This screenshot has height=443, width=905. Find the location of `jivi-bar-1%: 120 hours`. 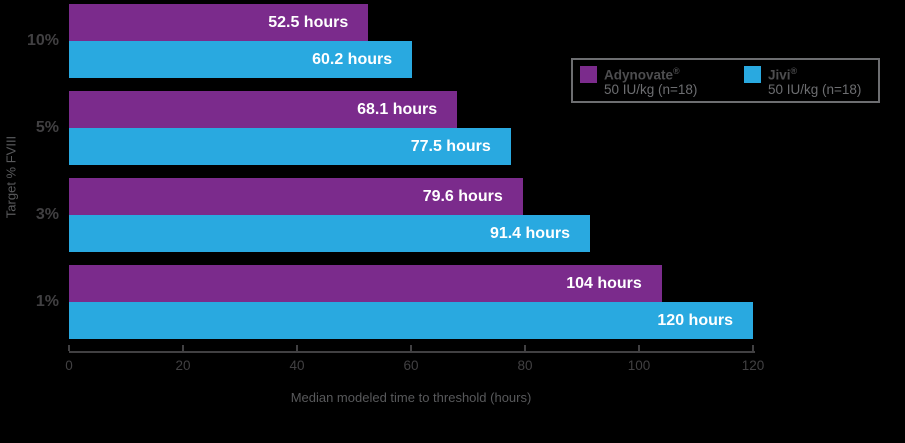

jivi-bar-1%: 120 hours is located at coordinates (411, 320).